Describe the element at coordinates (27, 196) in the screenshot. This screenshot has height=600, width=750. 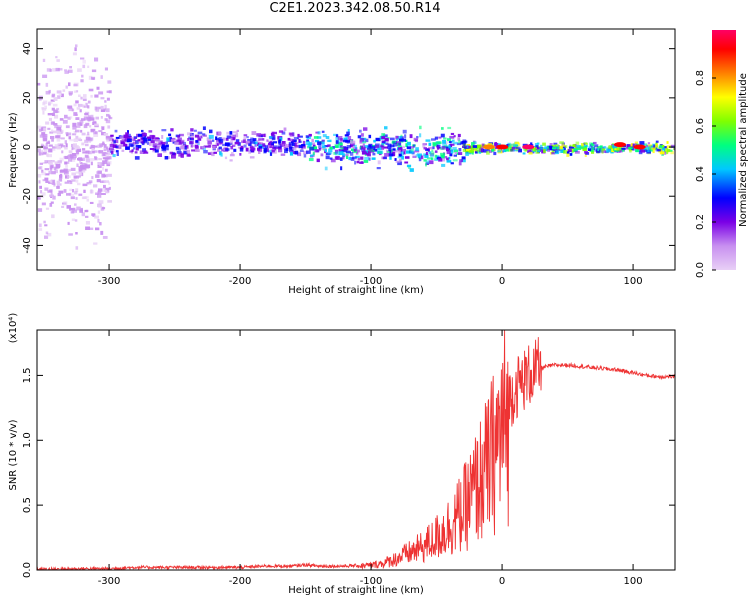
I see `top-y-tick-label-1: -20` at that location.